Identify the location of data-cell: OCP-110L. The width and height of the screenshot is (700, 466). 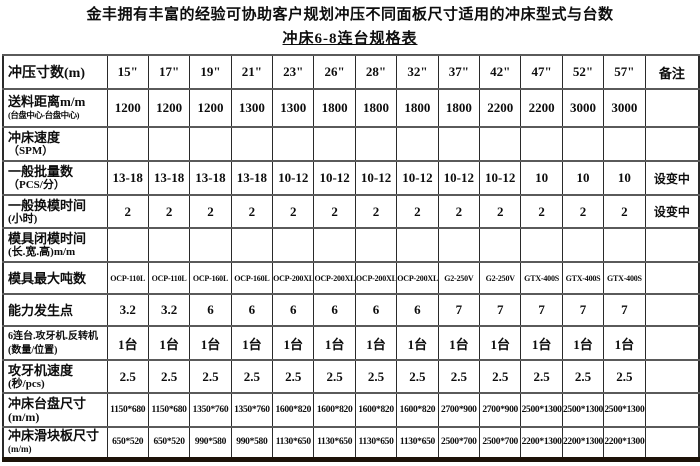
(127, 278).